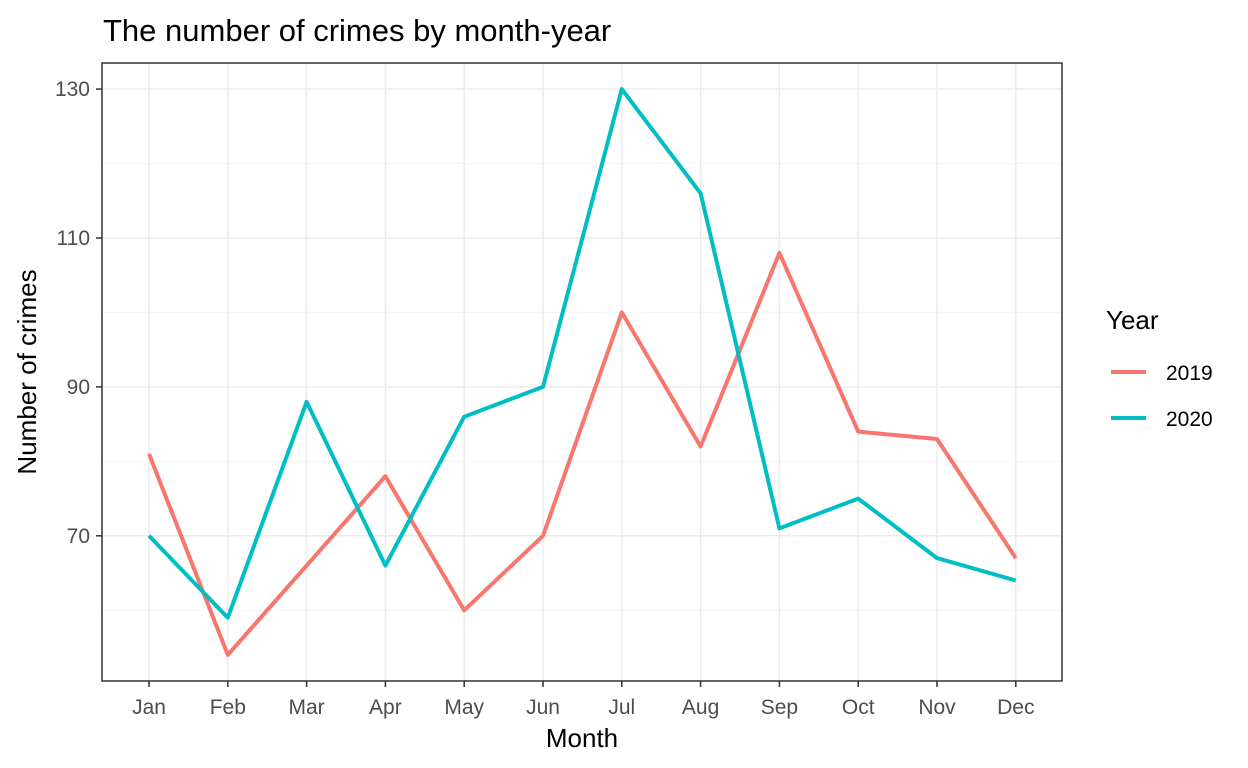 The height and width of the screenshot is (768, 1248). Describe the element at coordinates (937, 707) in the screenshot. I see `x-tick-label: Nov` at that location.